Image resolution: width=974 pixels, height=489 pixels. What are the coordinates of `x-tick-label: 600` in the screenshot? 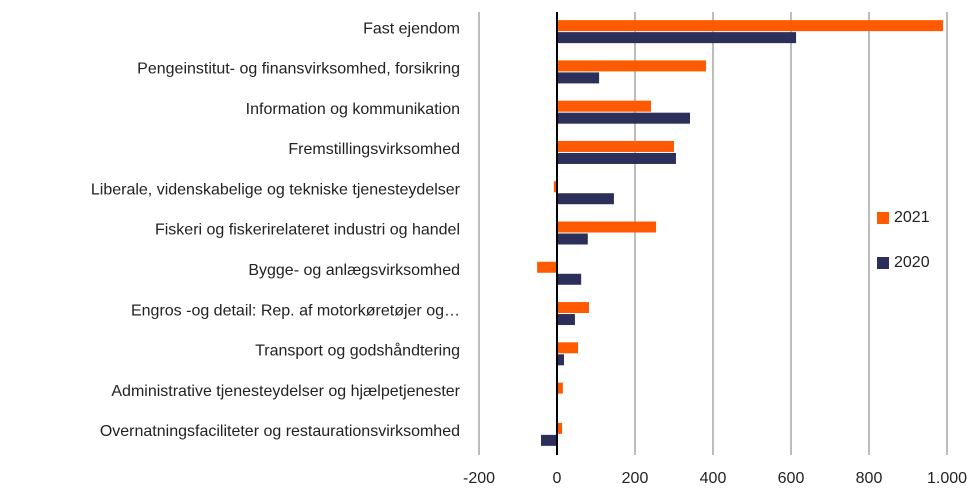 It's located at (791, 478).